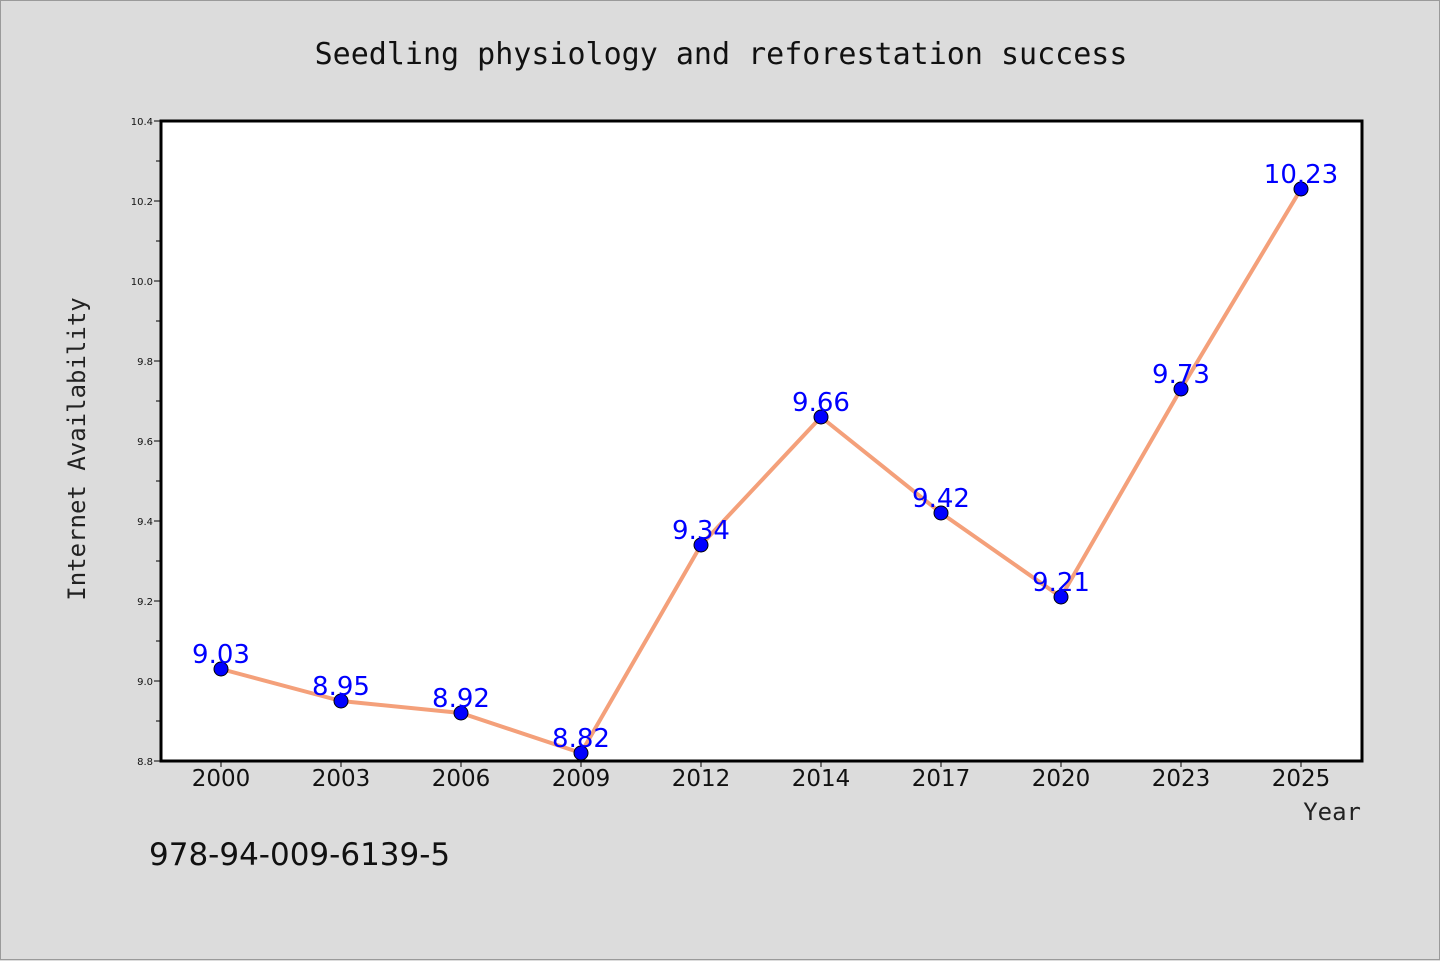  Describe the element at coordinates (1332, 812) in the screenshot. I see `x-axis-label: Year` at that location.